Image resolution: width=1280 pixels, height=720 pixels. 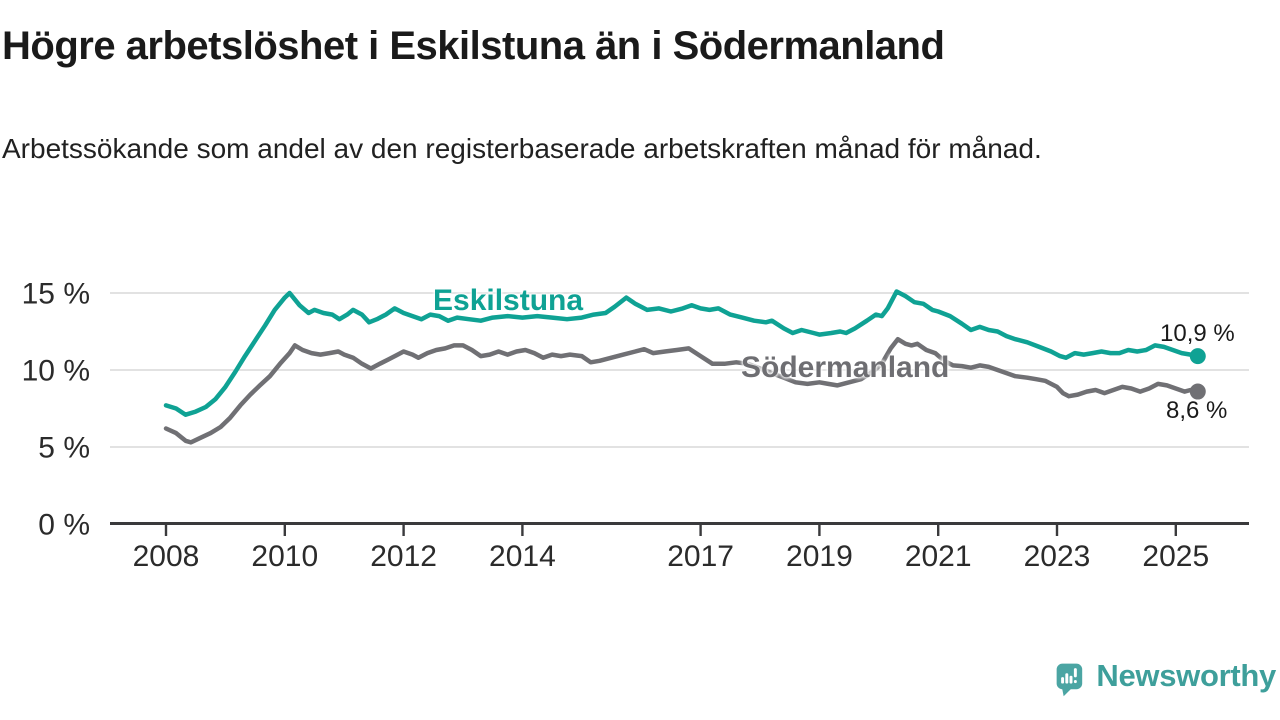 What do you see at coordinates (1069, 680) in the screenshot?
I see `bar-chart-speech-bubble-icon` at bounding box center [1069, 680].